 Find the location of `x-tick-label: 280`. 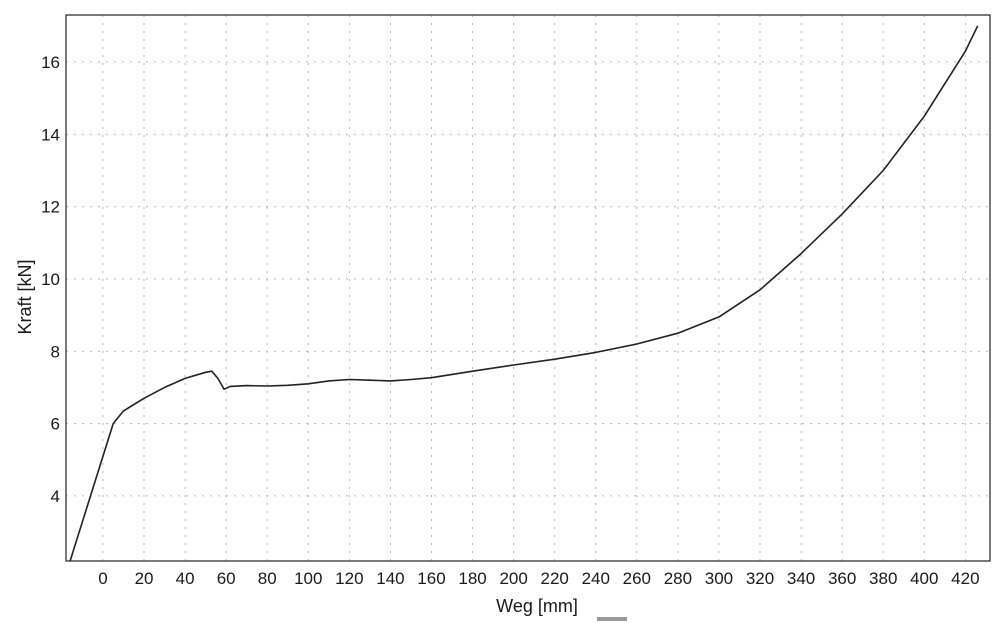

x-tick-label: 280 is located at coordinates (678, 578).